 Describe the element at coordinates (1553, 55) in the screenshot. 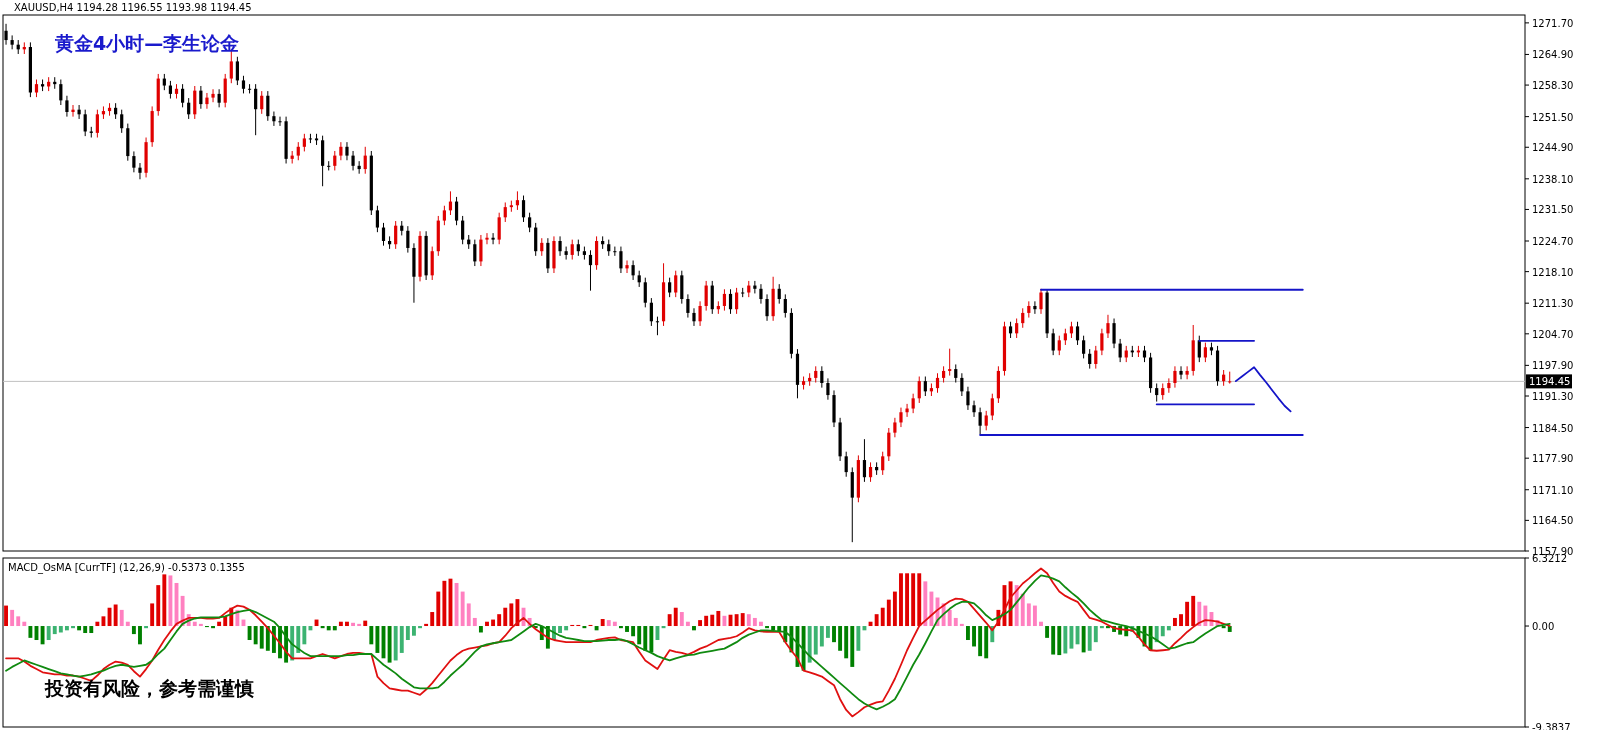

I see `y-tick-label: 1264.90` at that location.